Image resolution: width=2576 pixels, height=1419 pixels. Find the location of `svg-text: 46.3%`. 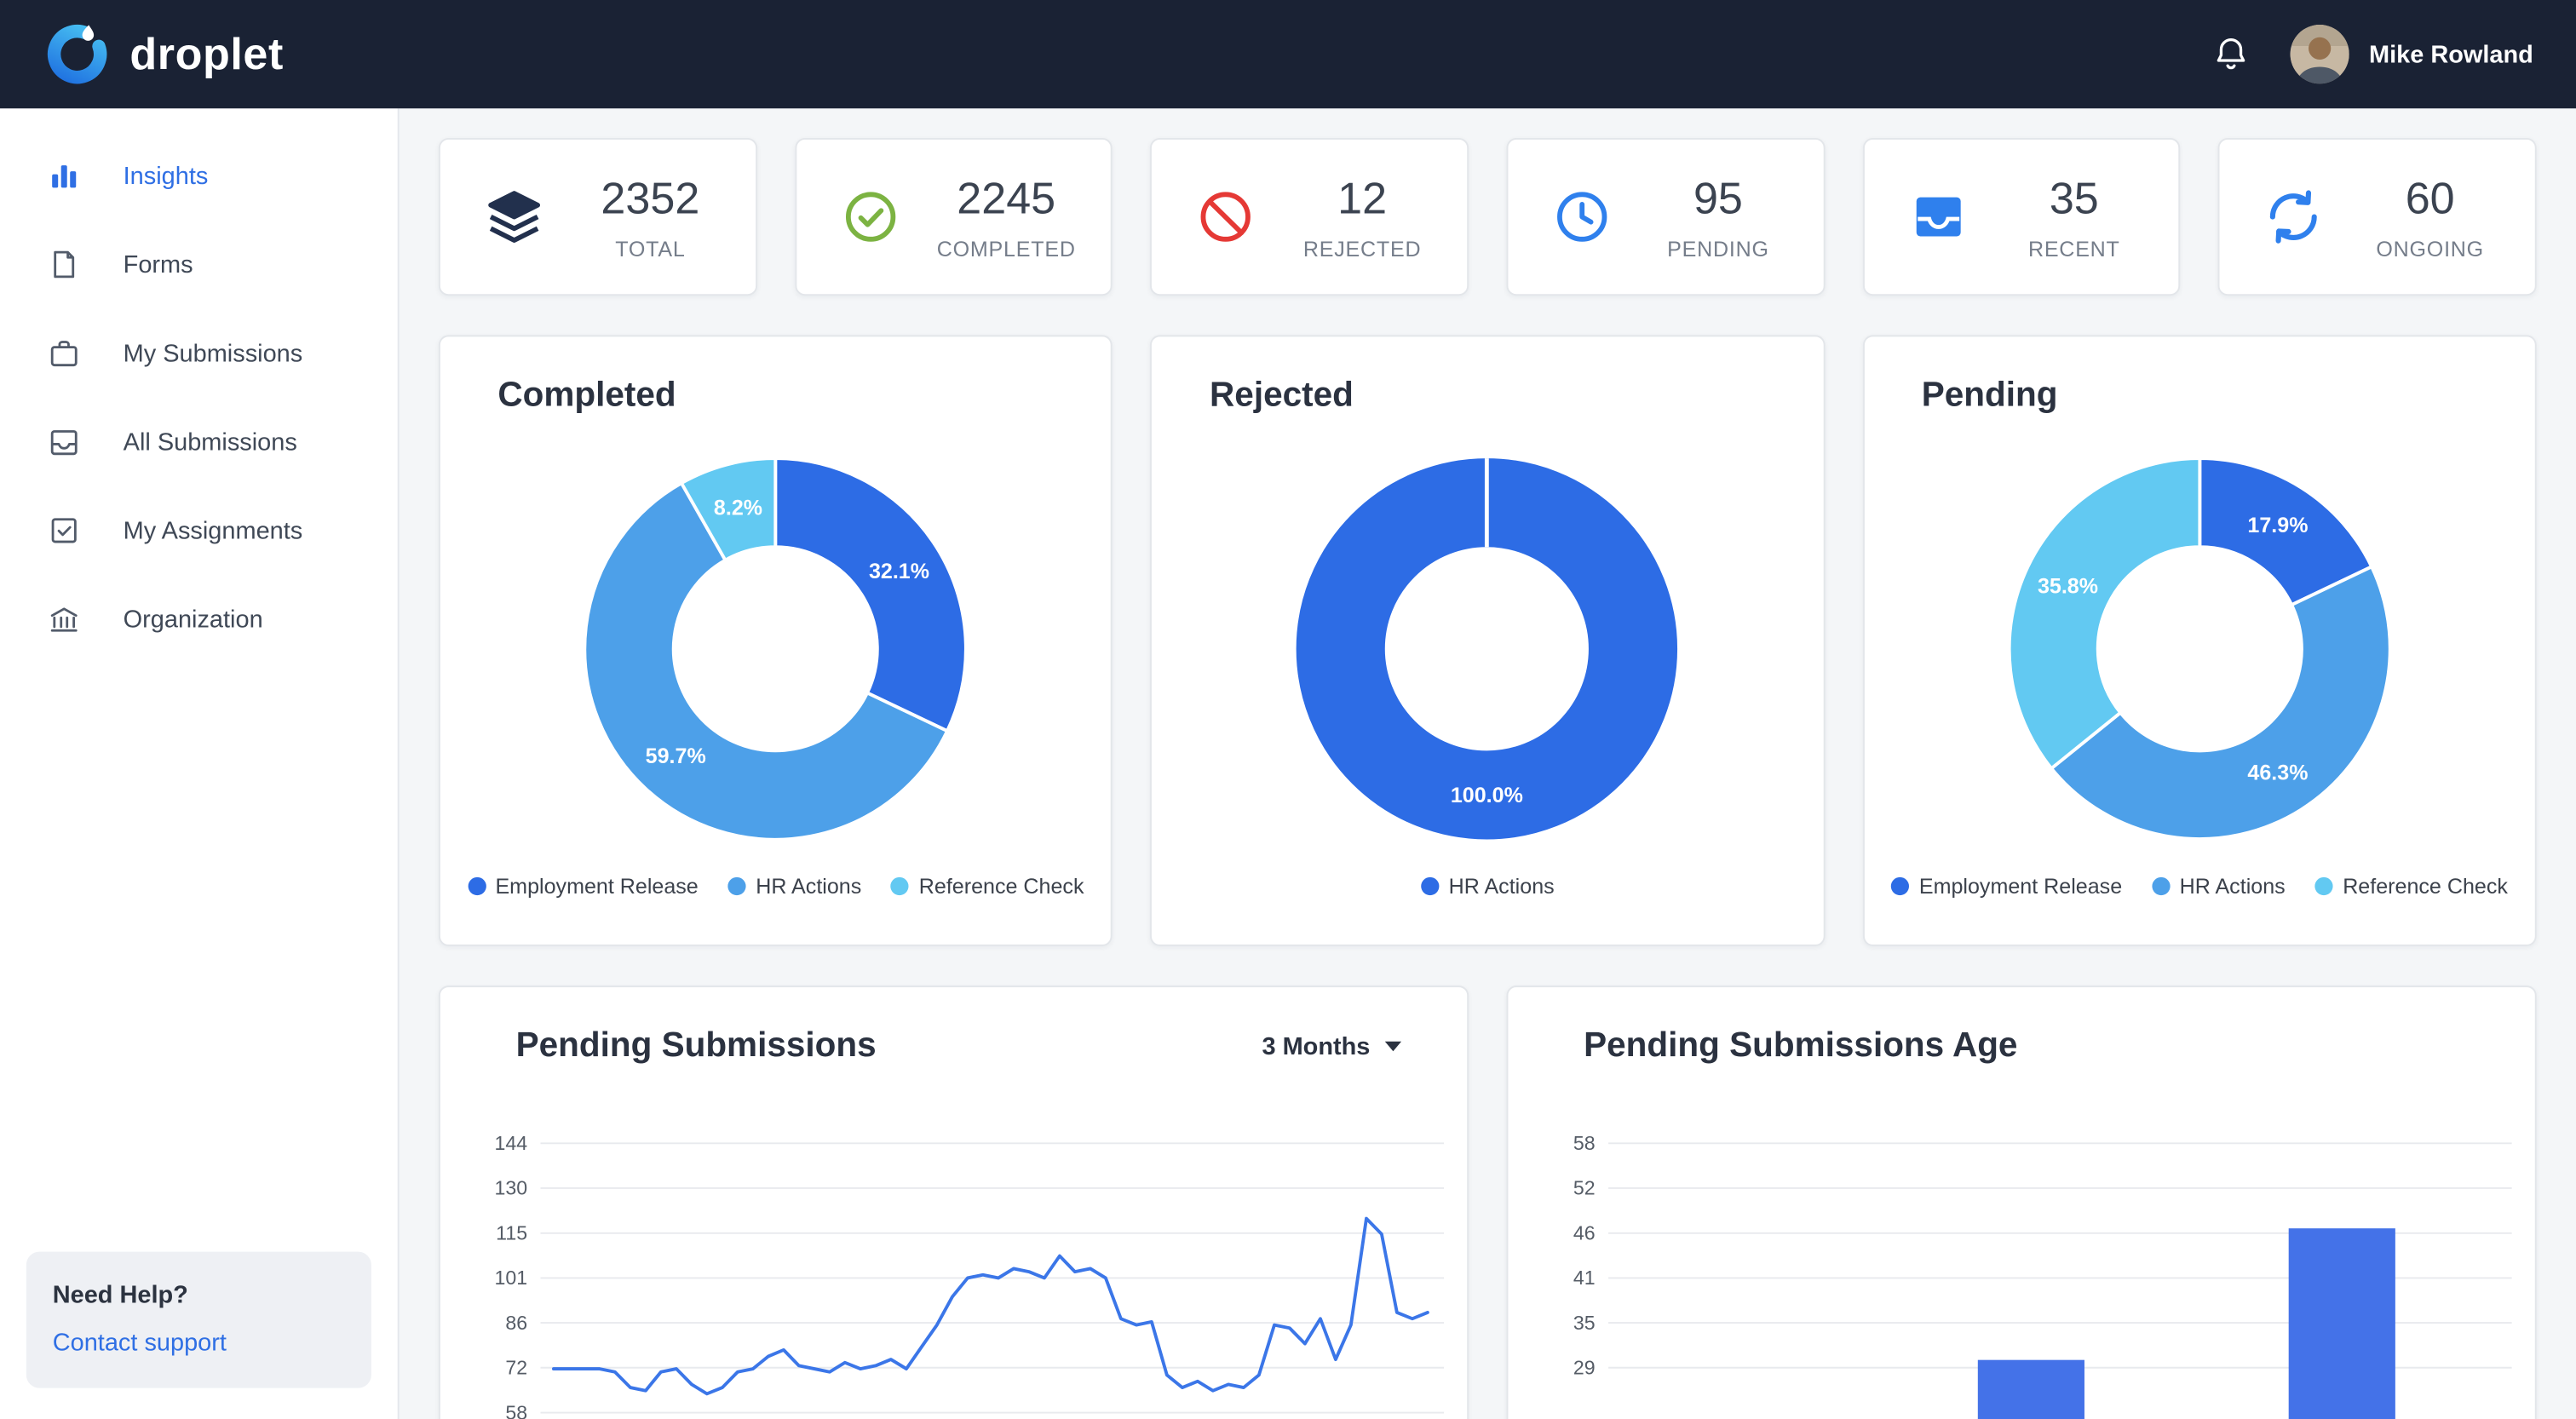

svg-text: 46.3% is located at coordinates (2278, 773).